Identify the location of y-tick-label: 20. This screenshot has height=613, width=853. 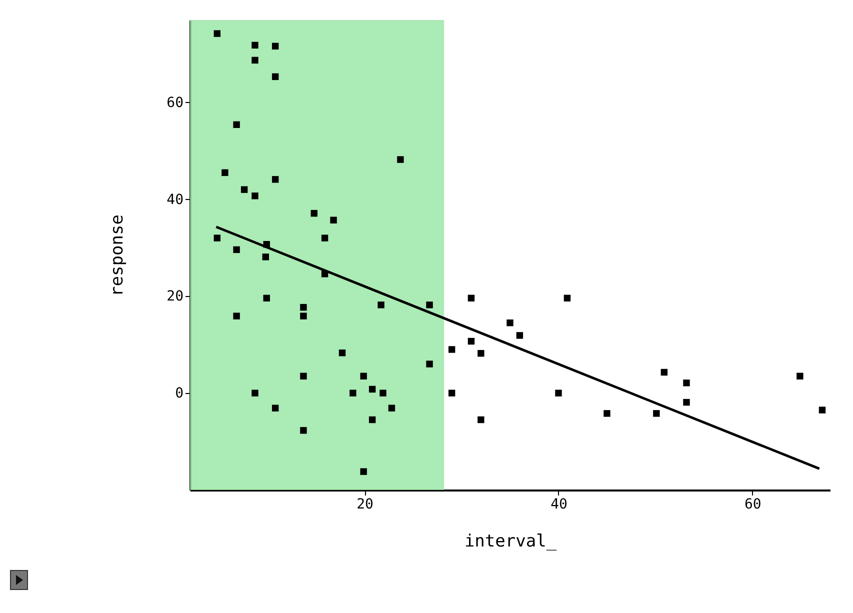
(175, 296).